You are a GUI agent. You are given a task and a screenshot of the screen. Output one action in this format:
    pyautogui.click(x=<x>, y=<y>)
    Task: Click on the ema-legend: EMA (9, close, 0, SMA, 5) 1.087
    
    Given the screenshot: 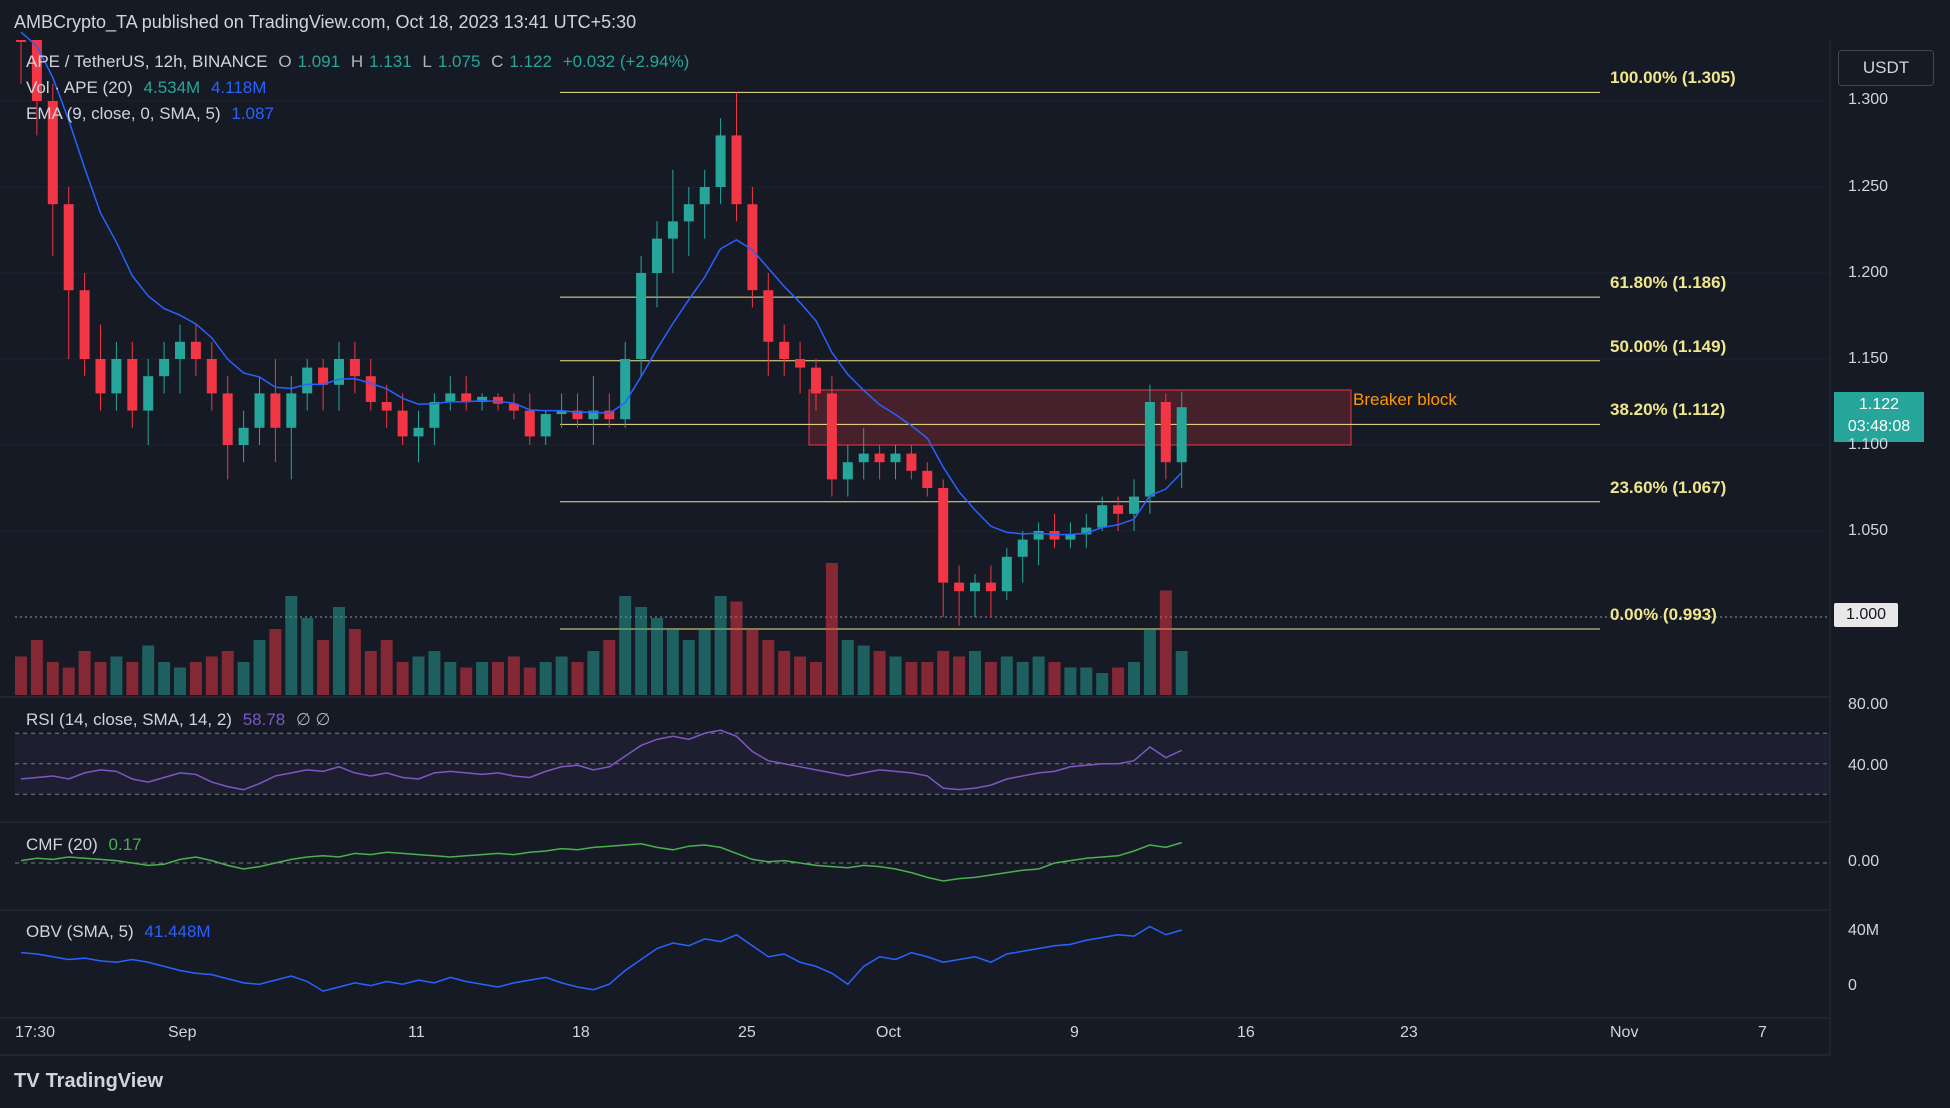 What is the action you would take?
    pyautogui.click(x=153, y=114)
    